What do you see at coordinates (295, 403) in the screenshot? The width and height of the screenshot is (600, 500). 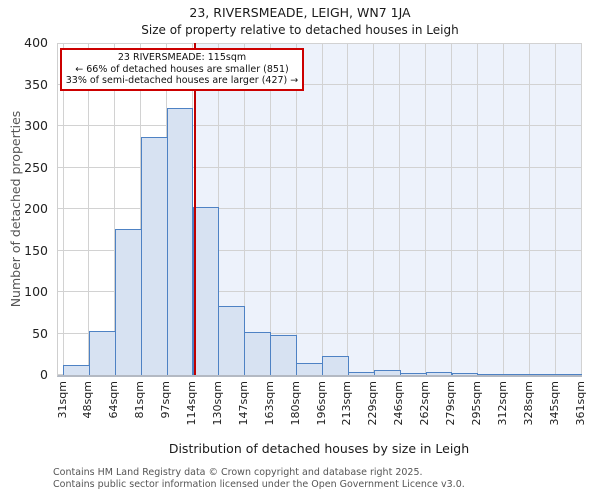 I see `x-tick-text: 180sqm` at bounding box center [295, 403].